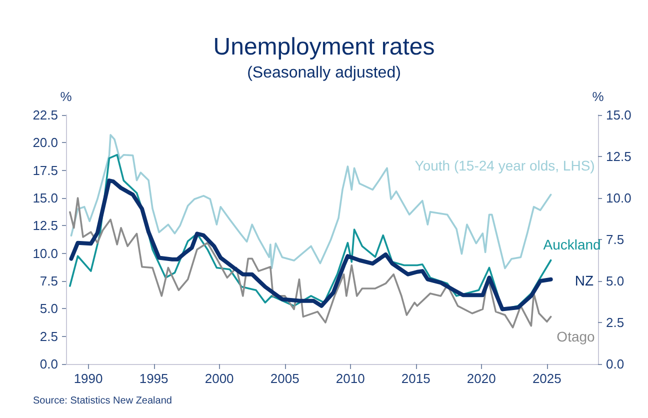  I want to click on y-tick-label: 17.5, so click(45, 170).